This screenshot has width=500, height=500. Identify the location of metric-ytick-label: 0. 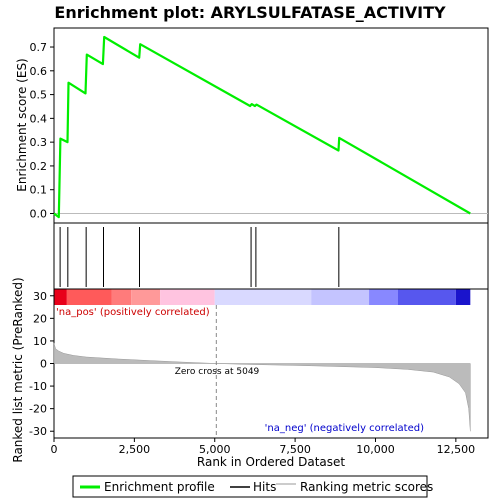
(43, 364).